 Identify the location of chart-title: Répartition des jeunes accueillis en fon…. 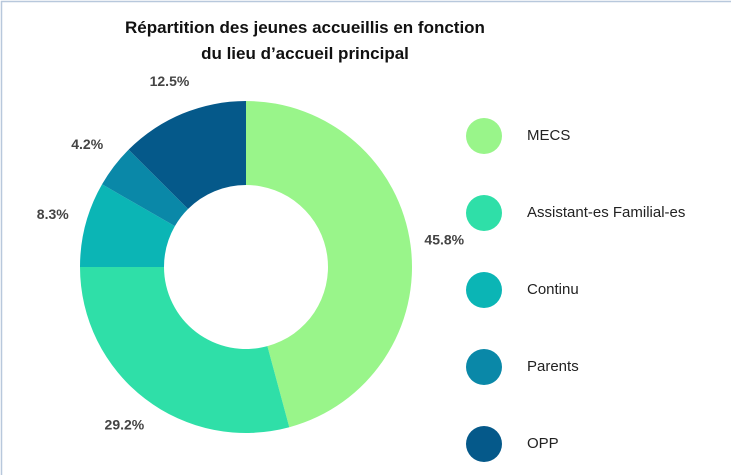
(305, 27).